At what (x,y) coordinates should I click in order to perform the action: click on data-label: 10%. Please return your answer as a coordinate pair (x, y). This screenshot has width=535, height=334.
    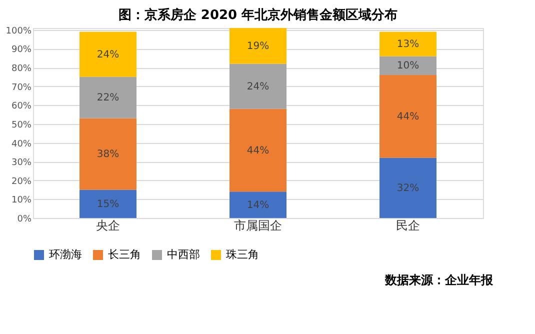
    Looking at the image, I should click on (408, 66).